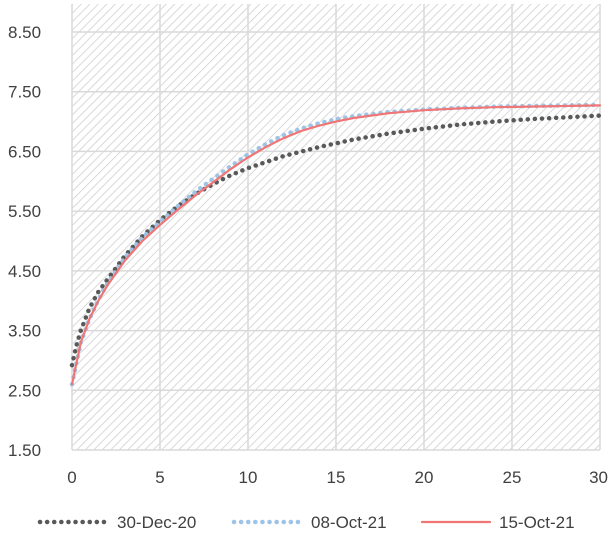 The height and width of the screenshot is (547, 612). What do you see at coordinates (24, 450) in the screenshot?
I see `y-tick-label: 1.50` at bounding box center [24, 450].